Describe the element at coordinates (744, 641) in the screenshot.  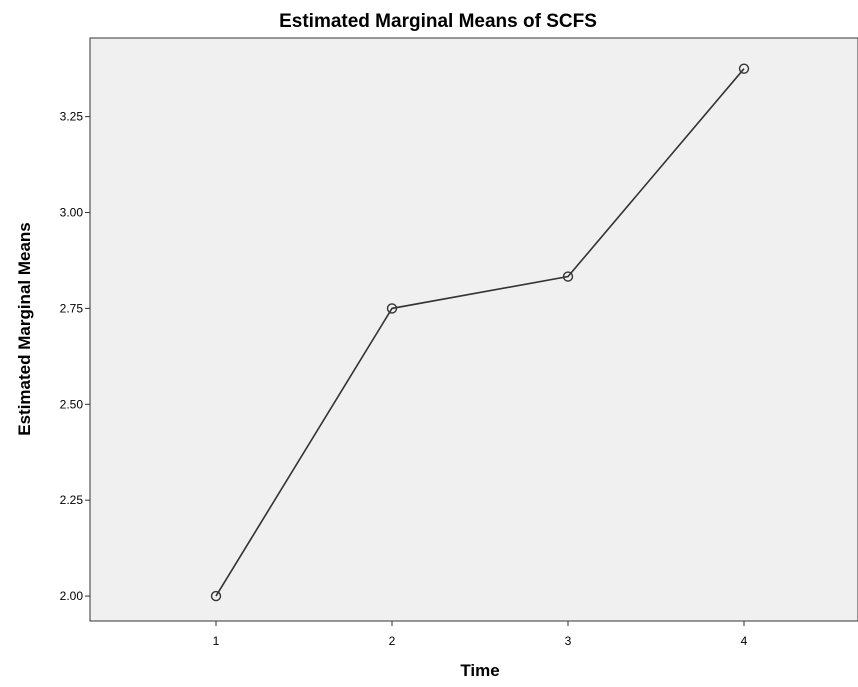
I see `x-tick-label: 4` at that location.